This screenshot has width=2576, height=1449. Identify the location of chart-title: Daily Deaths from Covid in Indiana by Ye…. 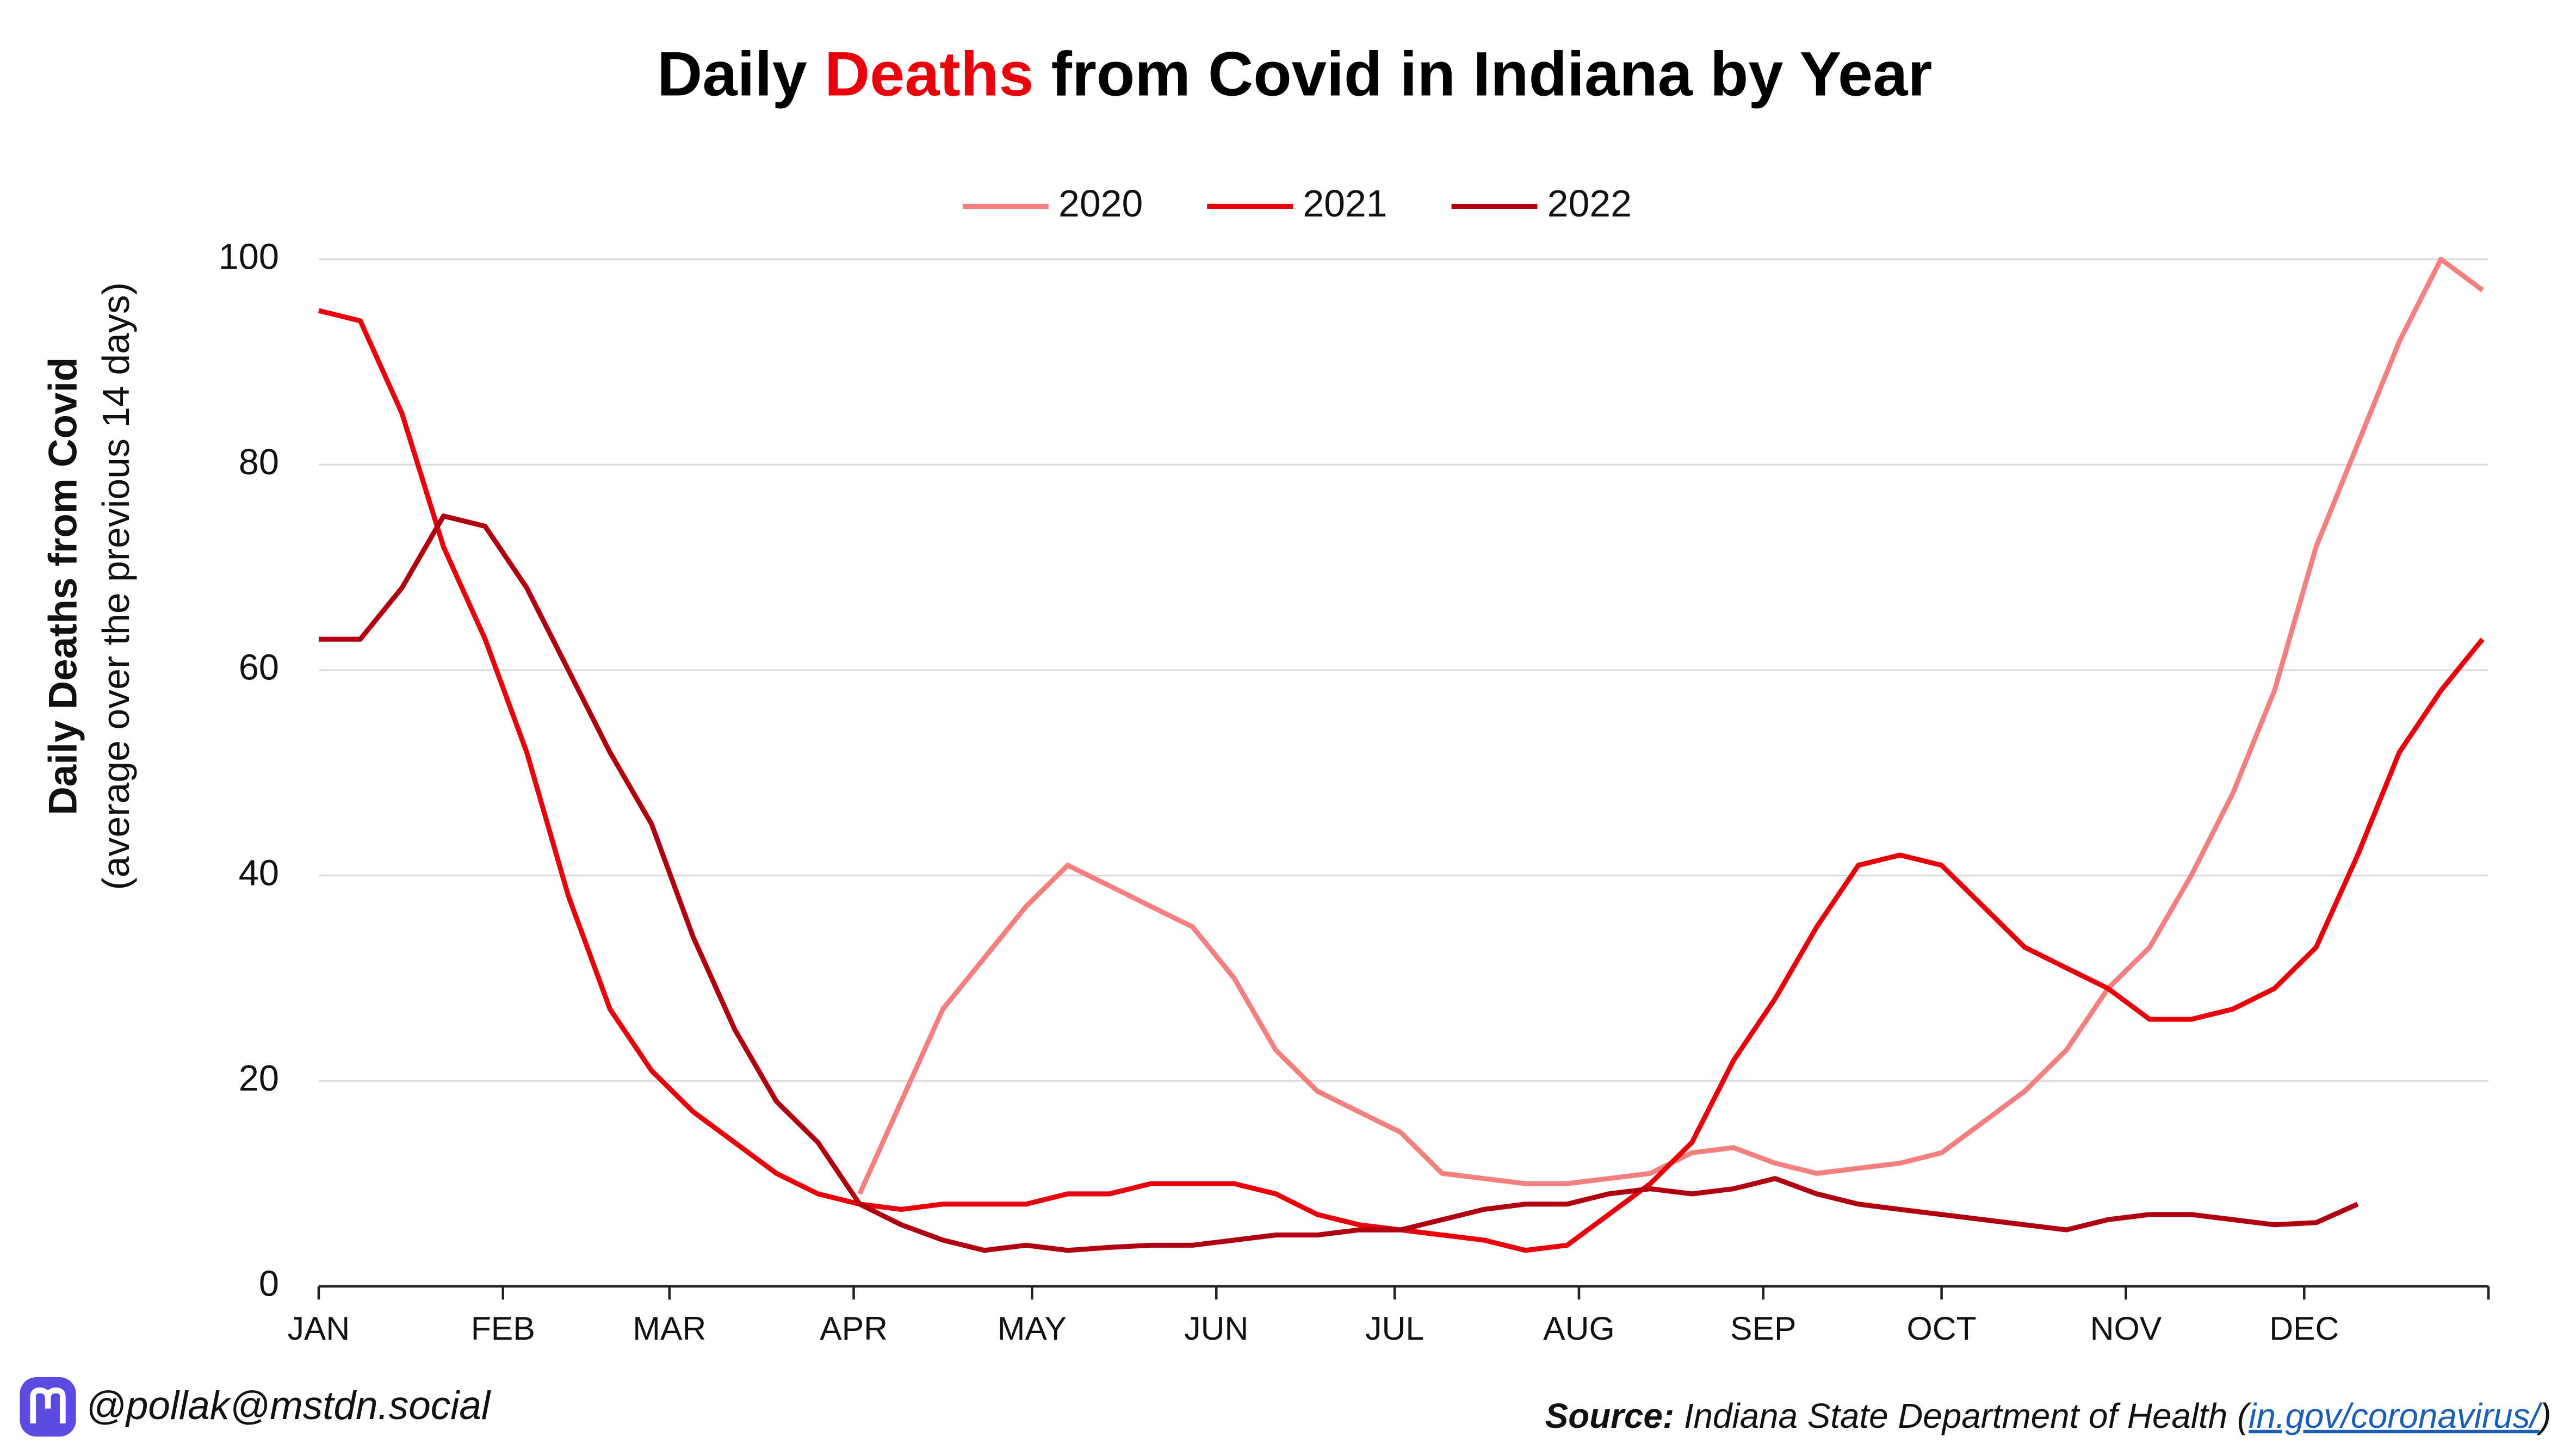
(1294, 75).